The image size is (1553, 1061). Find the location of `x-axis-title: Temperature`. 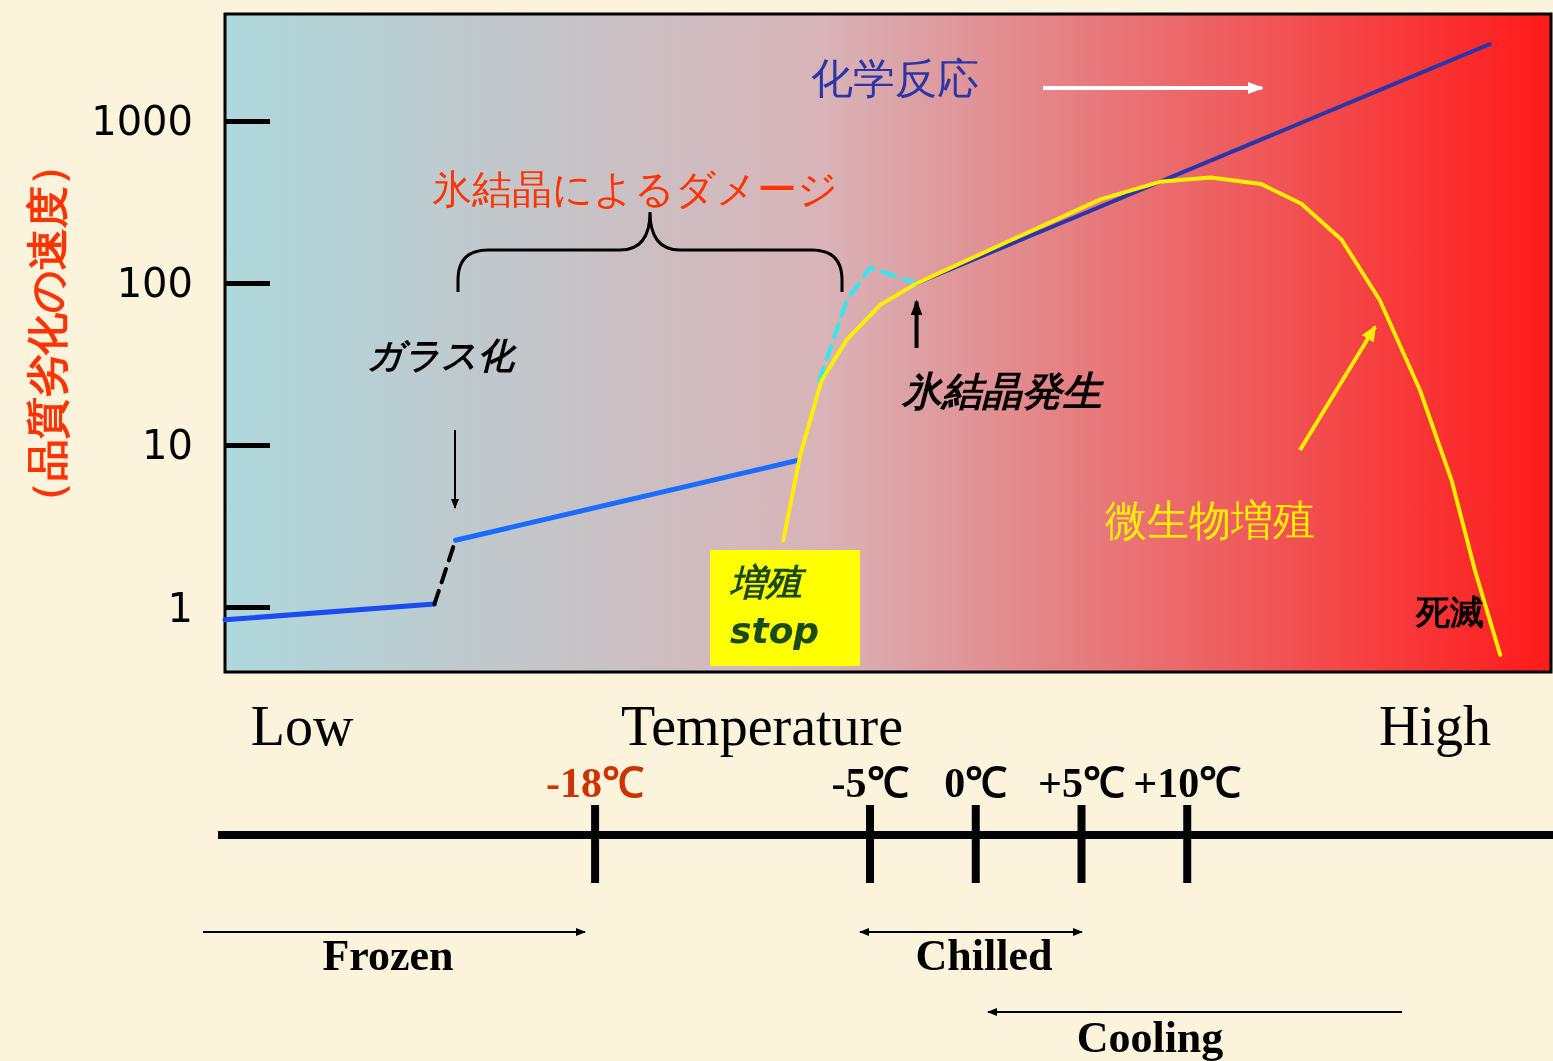

x-axis-title: Temperature is located at coordinates (762, 726).